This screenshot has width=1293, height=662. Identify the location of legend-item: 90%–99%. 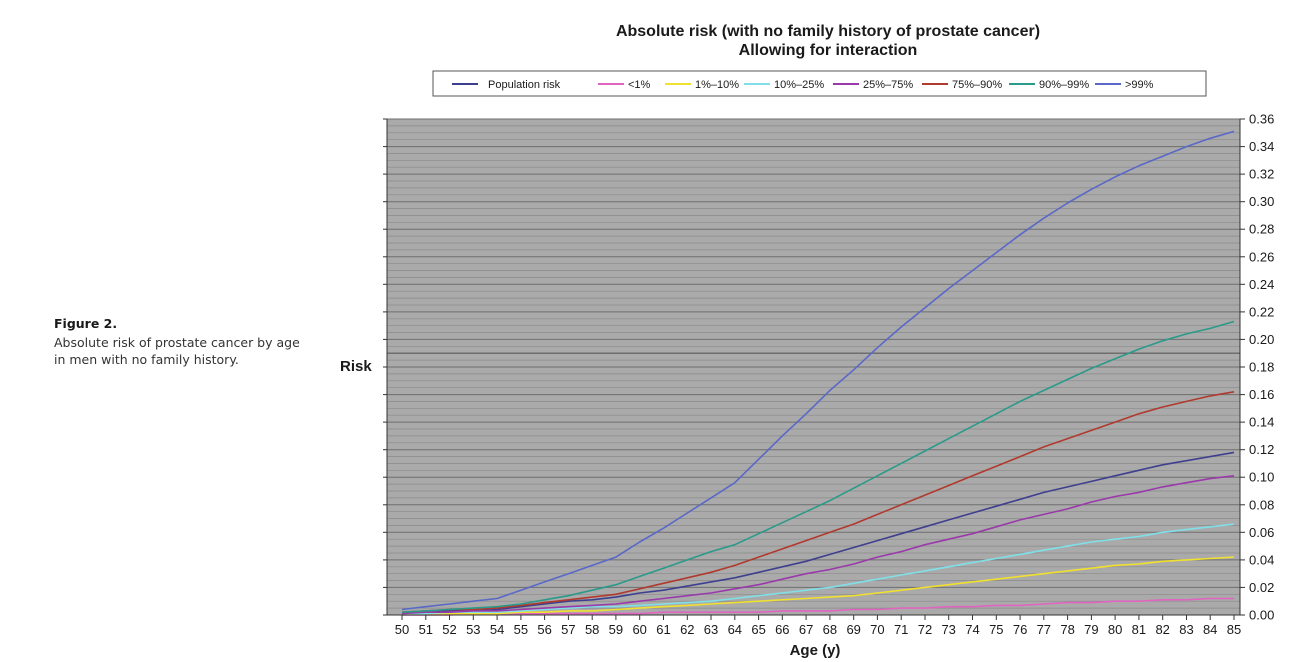
(1049, 85).